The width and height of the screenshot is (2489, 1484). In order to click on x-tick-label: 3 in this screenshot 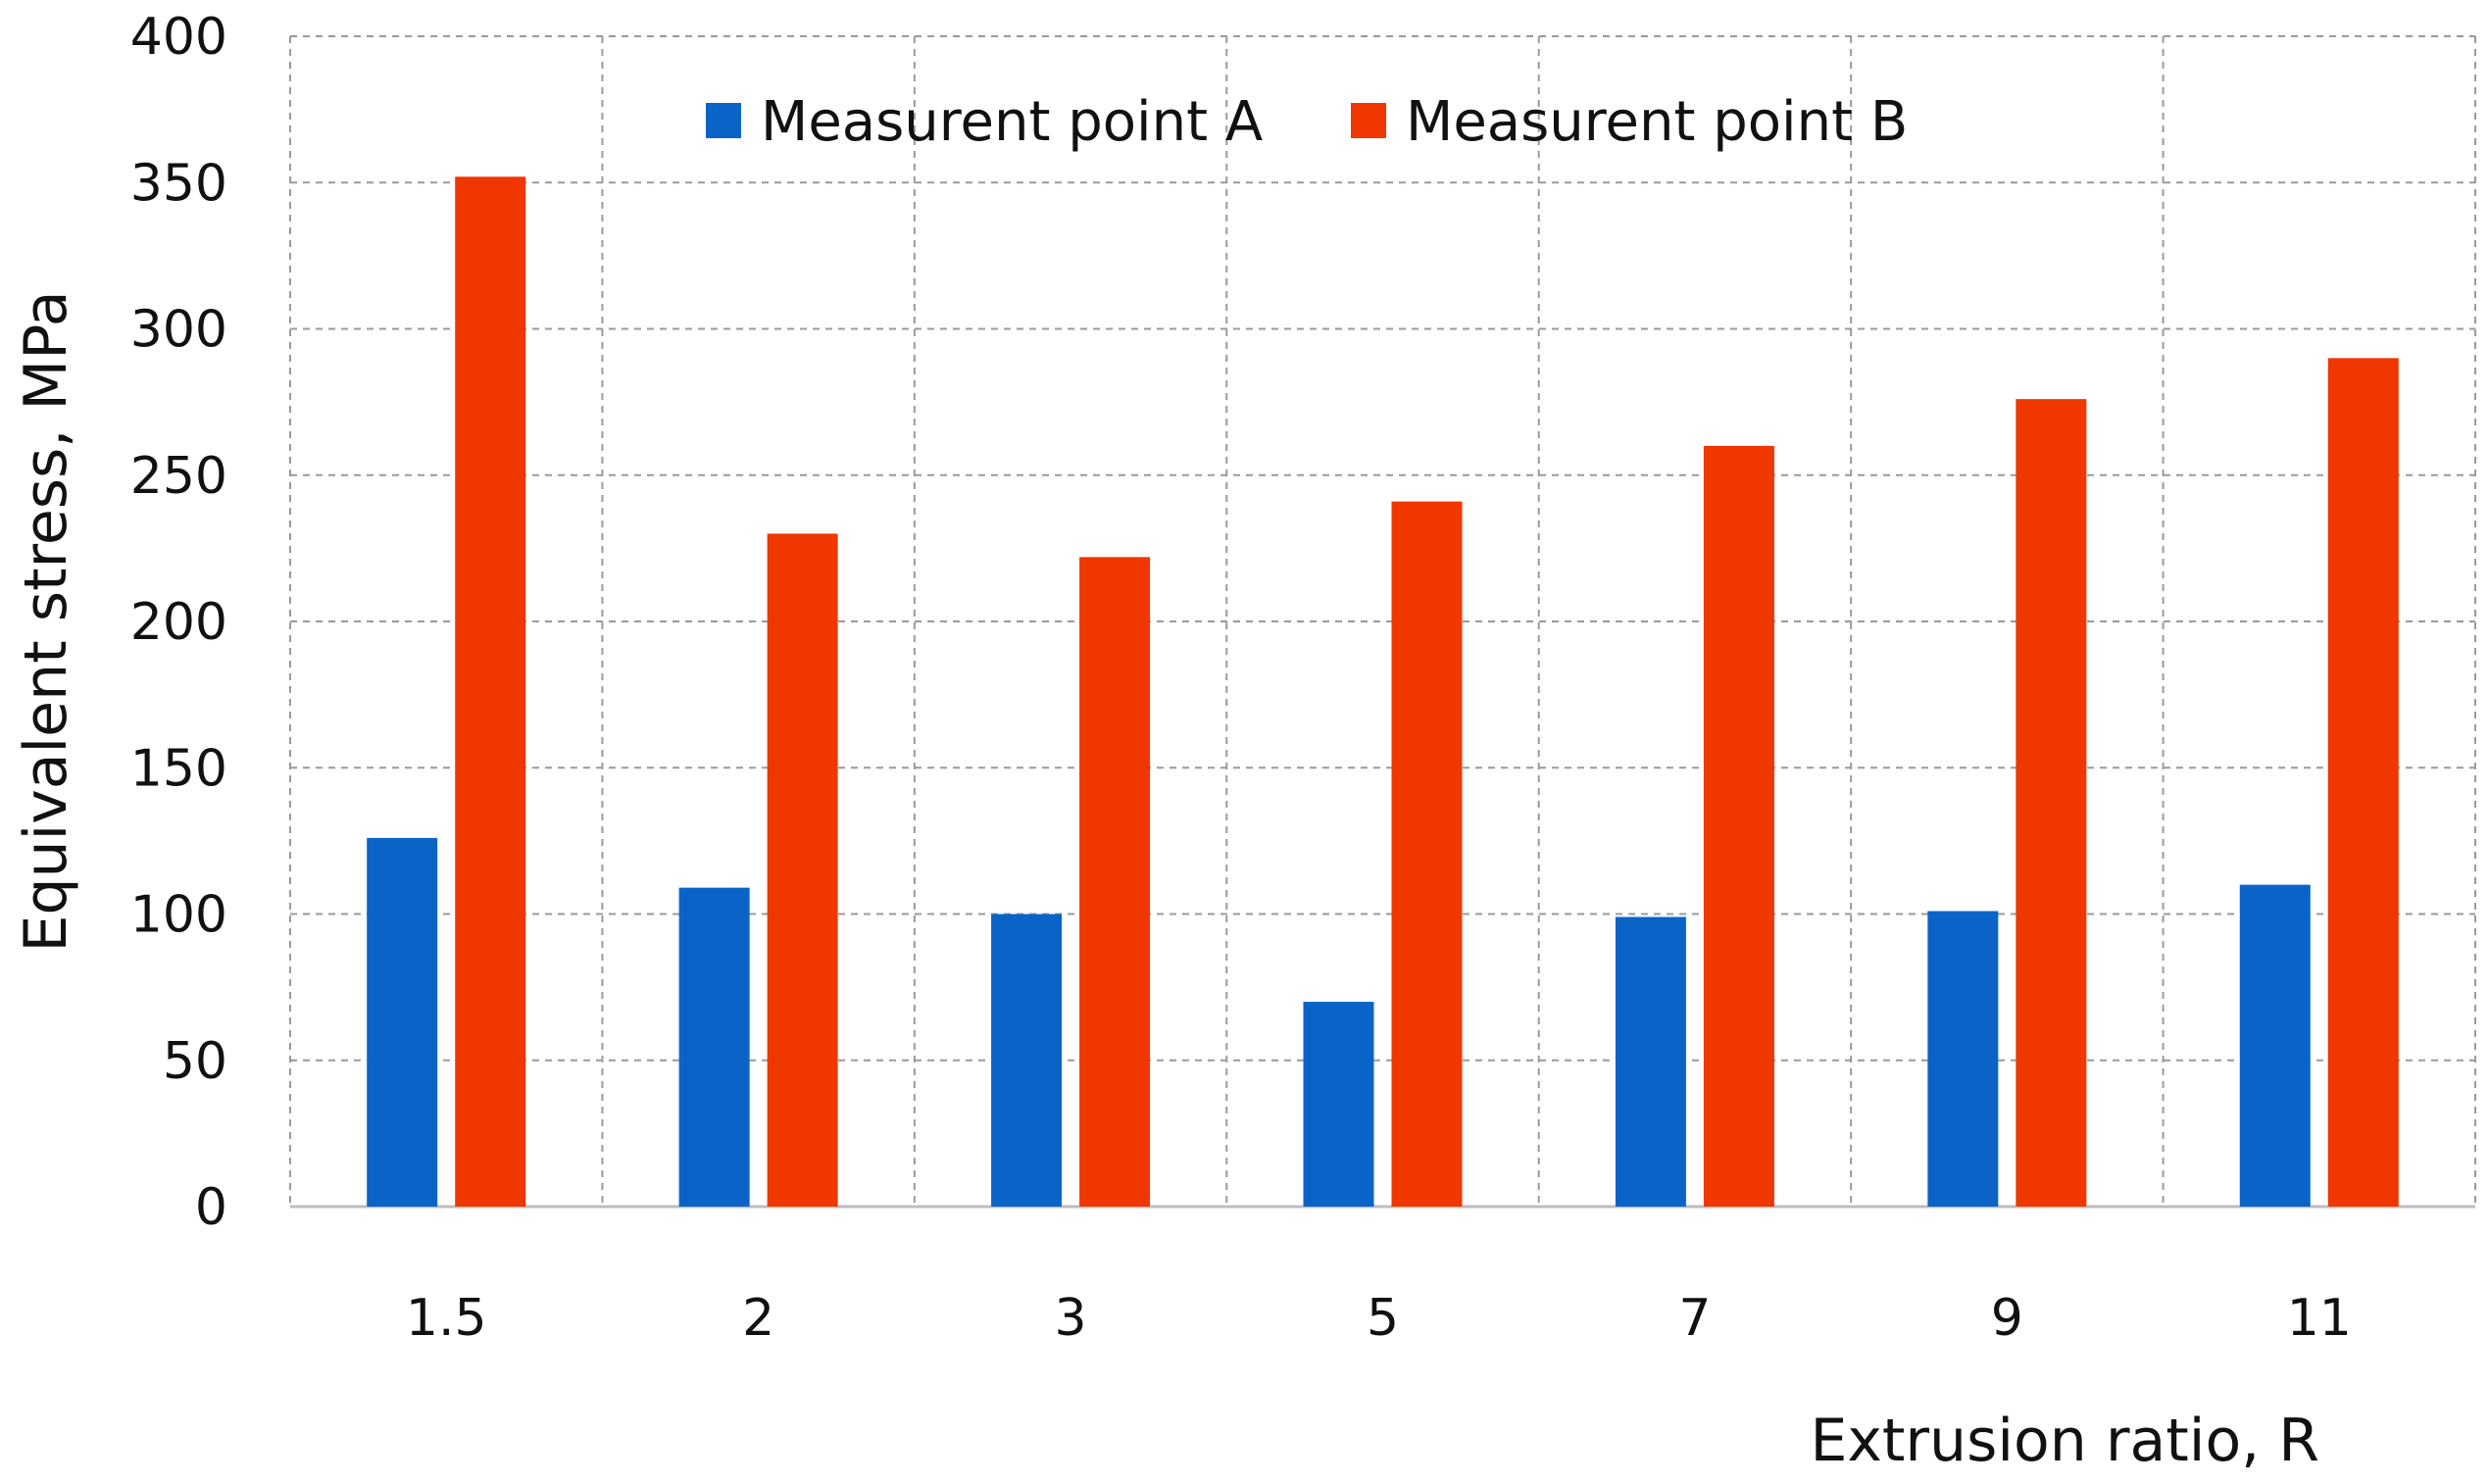, I will do `click(1071, 1318)`.